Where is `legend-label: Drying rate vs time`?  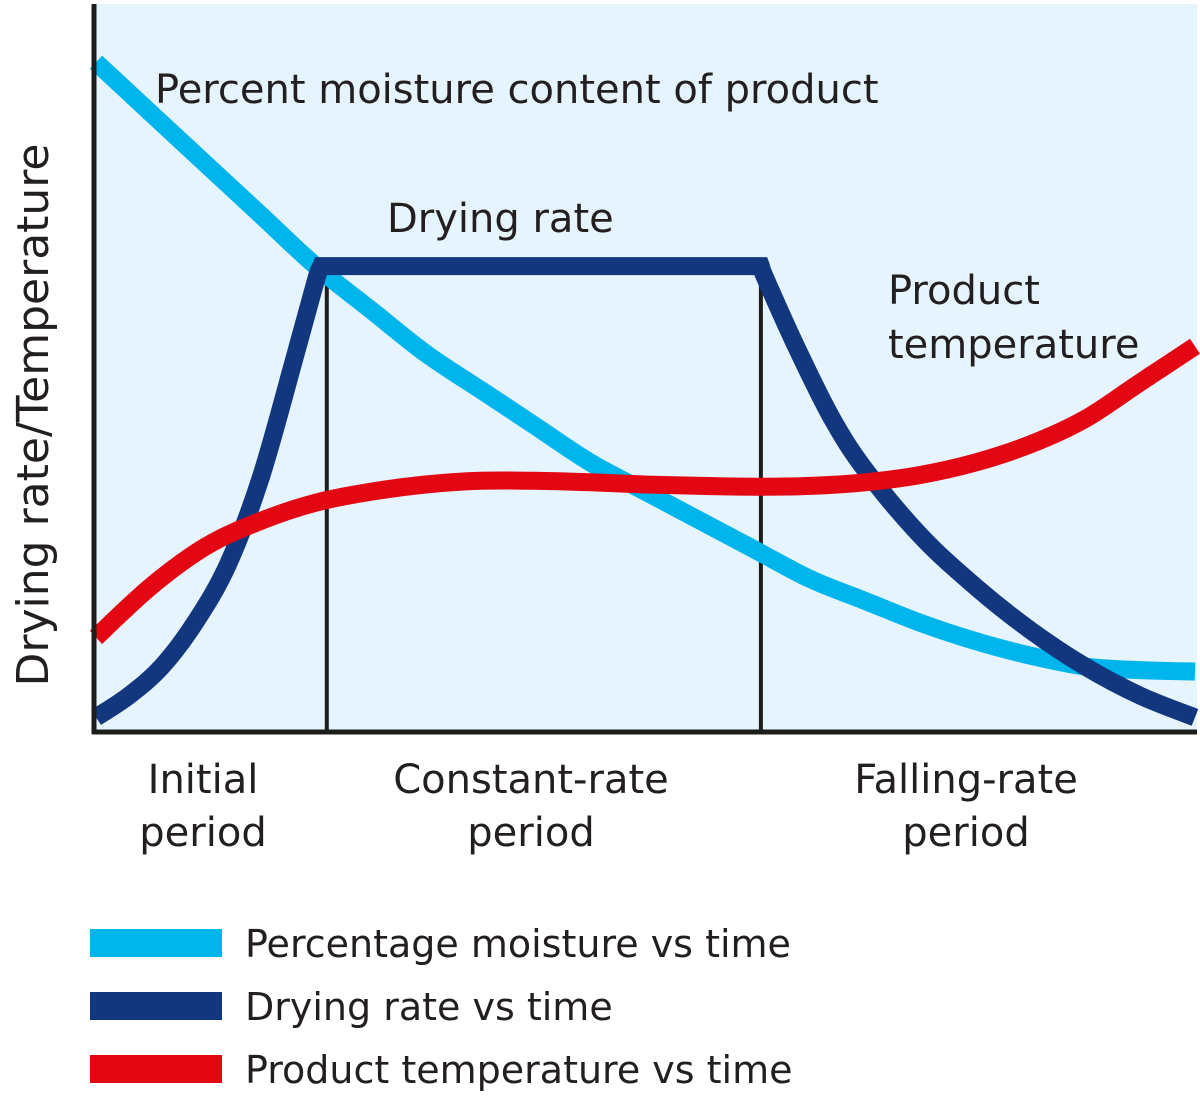
legend-label: Drying rate vs time is located at coordinates (429, 1007).